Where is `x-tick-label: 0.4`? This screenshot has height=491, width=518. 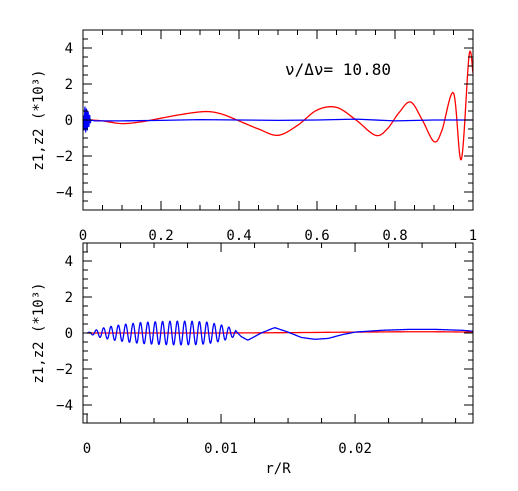 x-tick-label: 0.4 is located at coordinates (238, 236).